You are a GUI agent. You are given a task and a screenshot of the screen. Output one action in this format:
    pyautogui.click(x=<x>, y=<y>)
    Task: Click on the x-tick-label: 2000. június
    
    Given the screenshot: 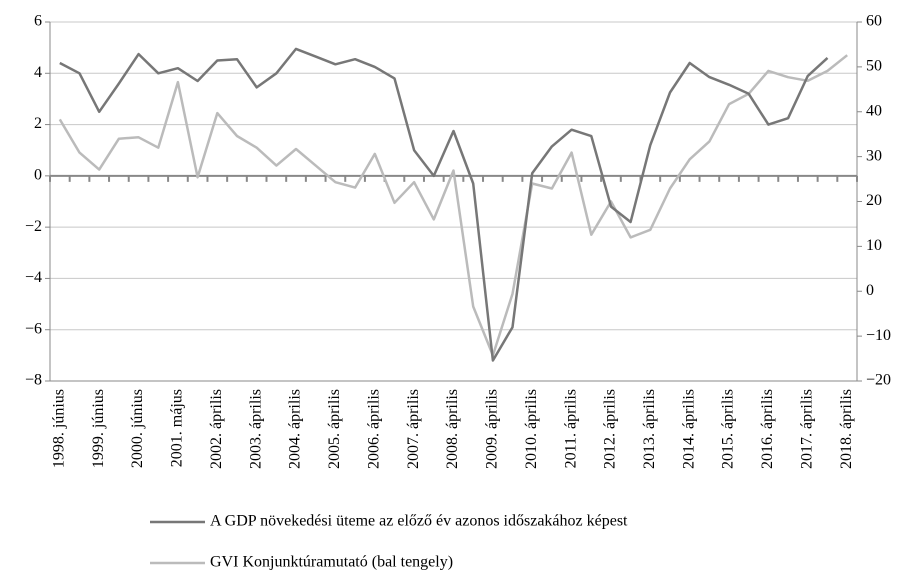 What is the action you would take?
    pyautogui.click(x=137, y=428)
    